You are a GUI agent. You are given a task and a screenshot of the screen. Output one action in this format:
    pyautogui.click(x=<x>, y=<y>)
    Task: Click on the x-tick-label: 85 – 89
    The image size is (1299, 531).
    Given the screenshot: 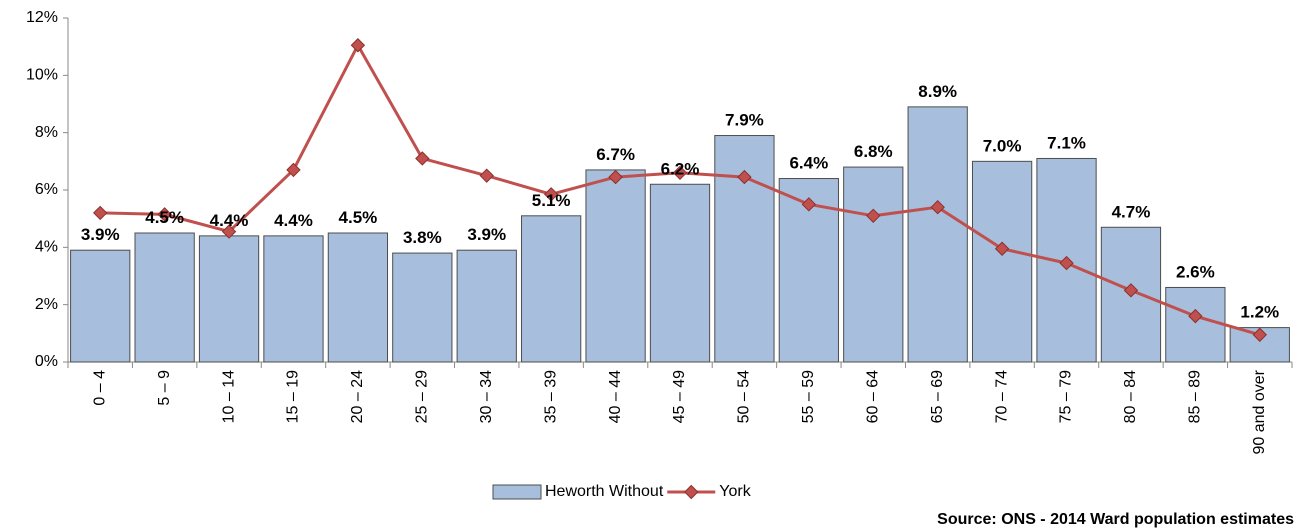 What is the action you would take?
    pyautogui.click(x=1195, y=396)
    